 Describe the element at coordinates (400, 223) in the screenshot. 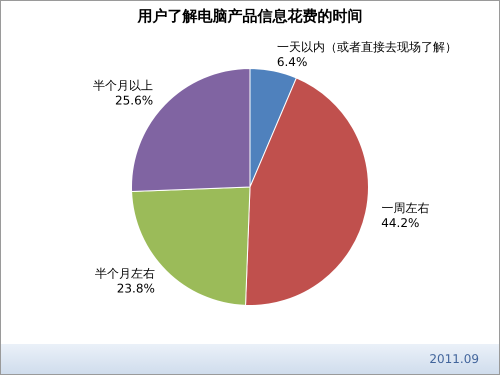

I see `data-label: 44.2%` at that location.